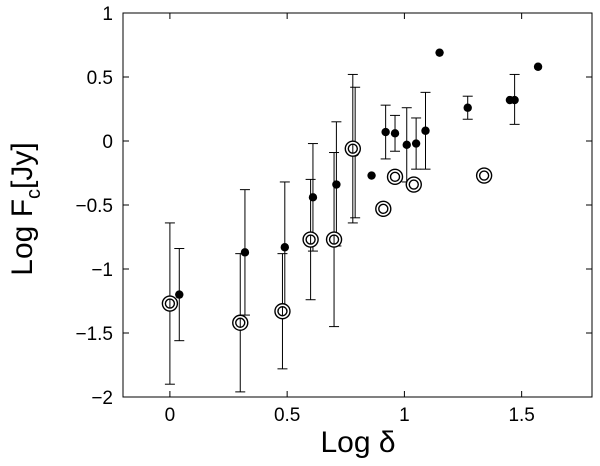 The height and width of the screenshot is (466, 600). What do you see at coordinates (404, 415) in the screenshot?
I see `x-tick-label: 1` at bounding box center [404, 415].